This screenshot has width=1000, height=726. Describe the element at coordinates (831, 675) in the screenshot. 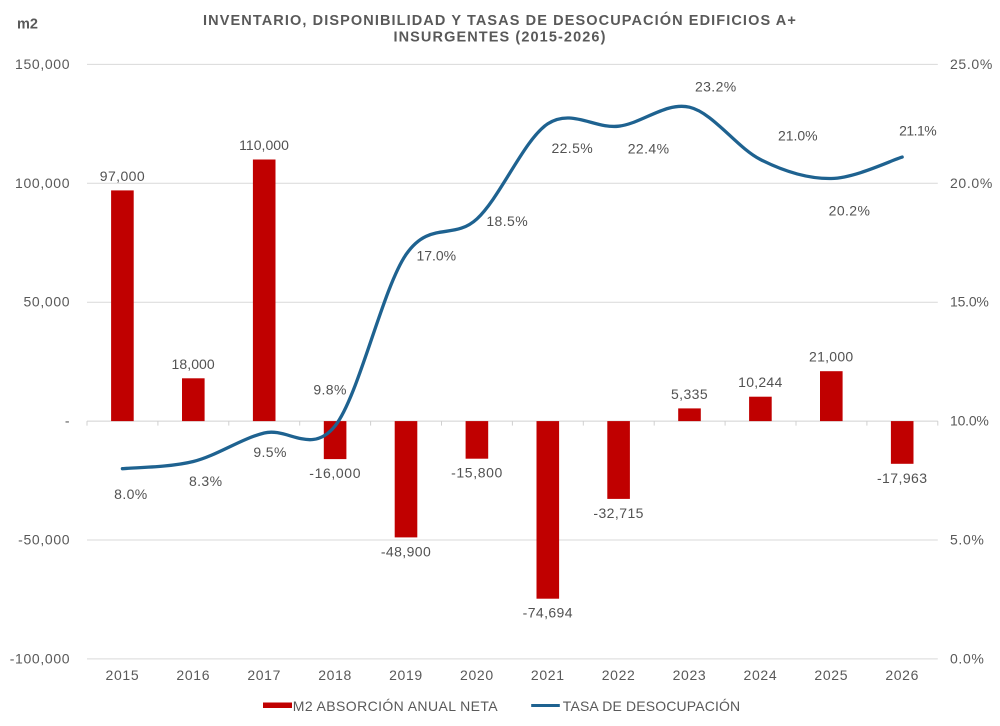

I see `svg-text: 2025` at that location.